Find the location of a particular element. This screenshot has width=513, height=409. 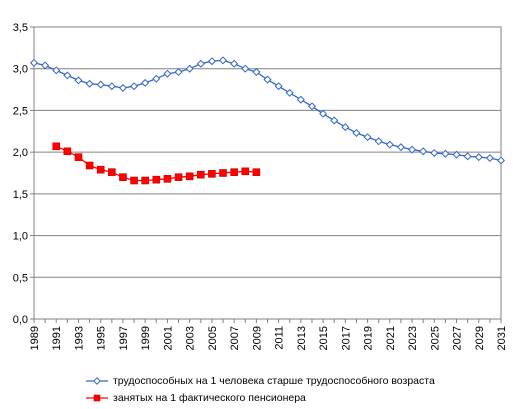

x-tick-label: 2015 is located at coordinates (324, 338).